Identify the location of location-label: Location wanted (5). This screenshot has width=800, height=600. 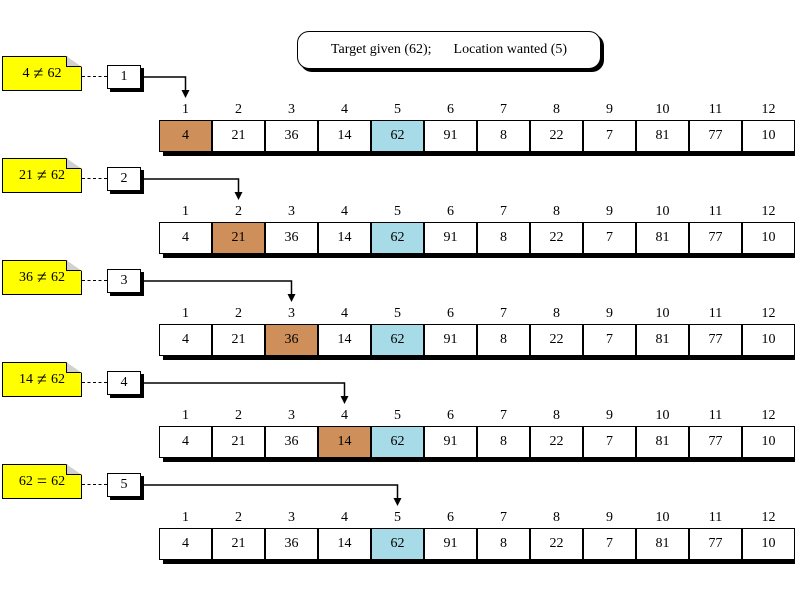
(510, 49).